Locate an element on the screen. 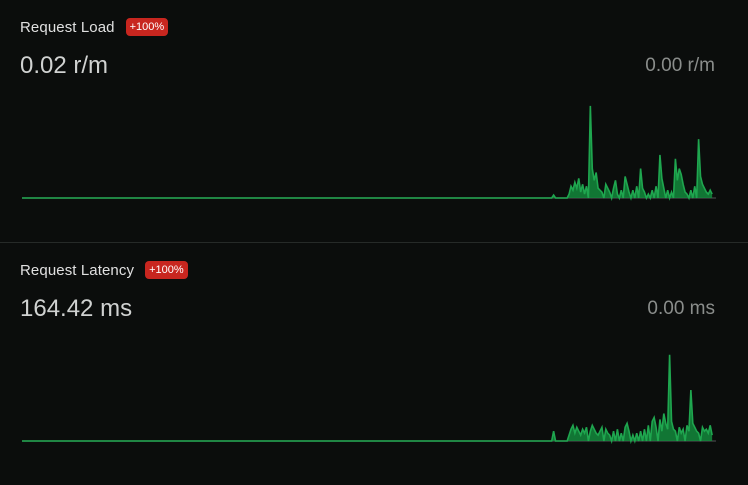 The height and width of the screenshot is (485, 748). request-latency-previous-value: 0.00 ms is located at coordinates (681, 308).